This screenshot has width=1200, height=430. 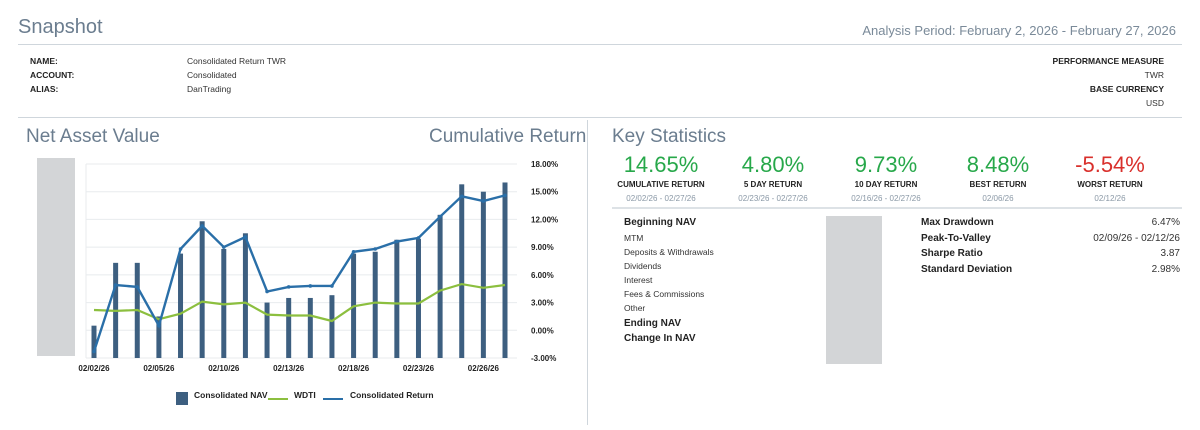 I want to click on key-statistics-title: Key Statistics, so click(x=669, y=136).